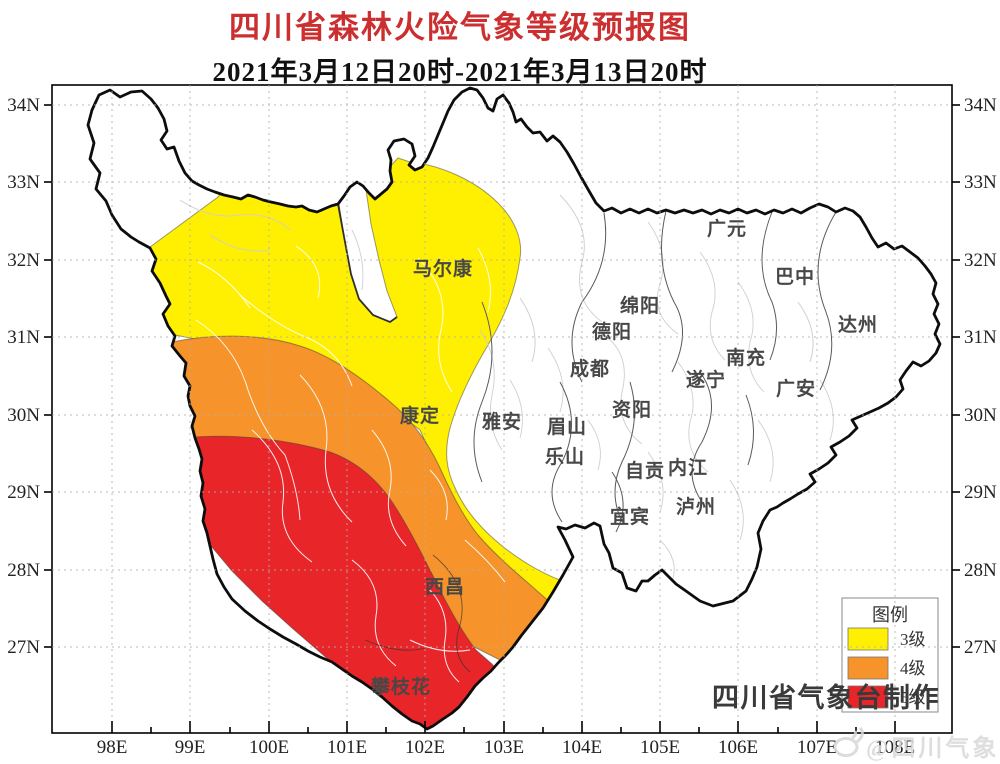 This screenshot has height=764, width=1000. I want to click on lon-label-98e: 98E, so click(112, 747).